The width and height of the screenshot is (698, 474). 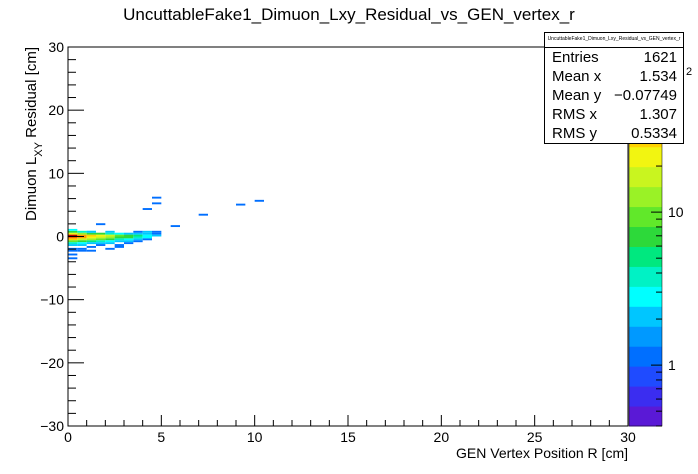 What do you see at coordinates (575, 57) in the screenshot?
I see `stats-key: Entries` at bounding box center [575, 57].